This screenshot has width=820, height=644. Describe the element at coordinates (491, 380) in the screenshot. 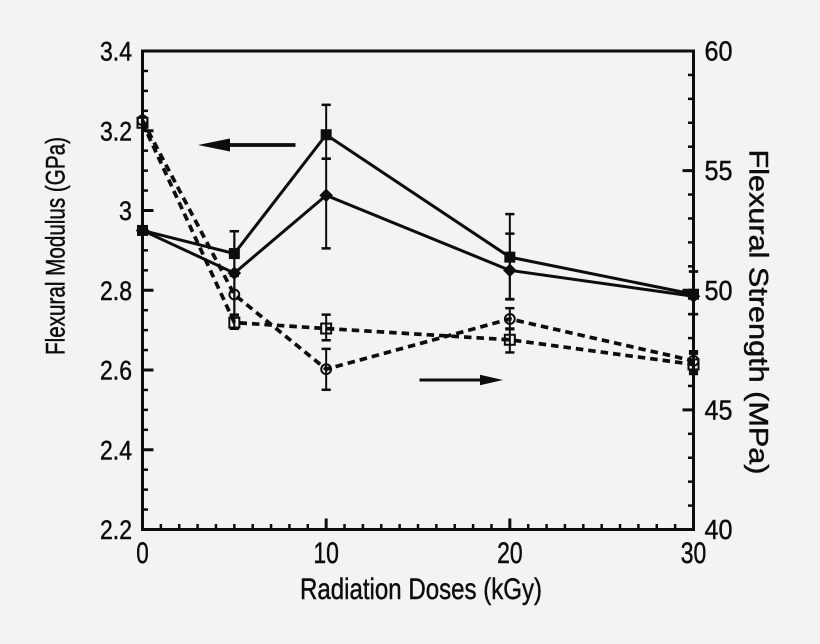

I see `right-axis-arrow-head` at that location.